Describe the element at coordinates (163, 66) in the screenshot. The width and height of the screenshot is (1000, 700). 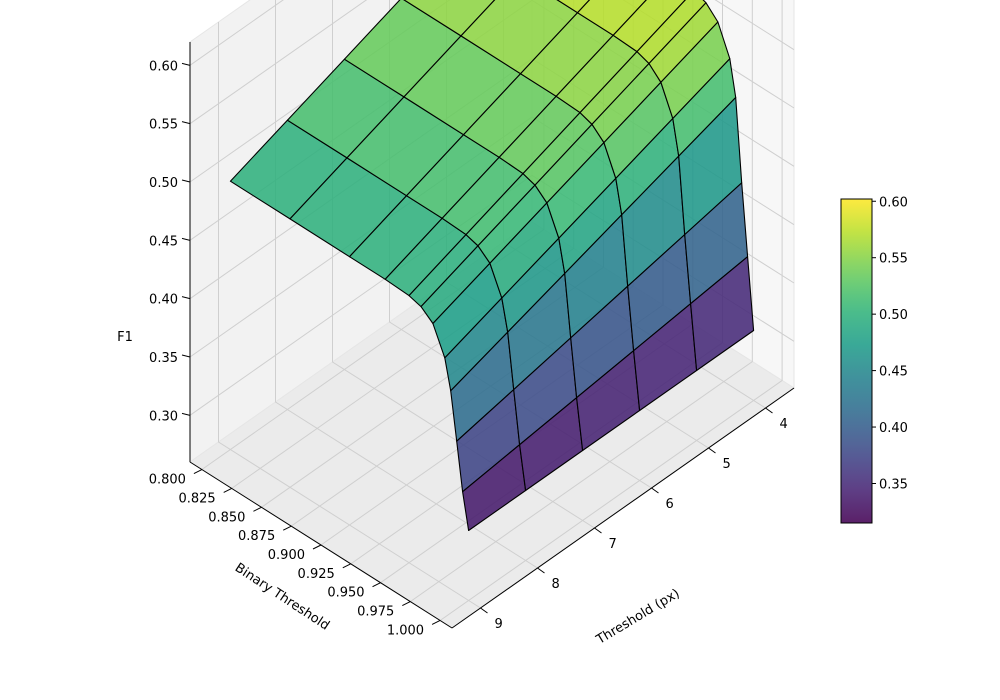
I see `z-tick-label: 0.60` at that location.